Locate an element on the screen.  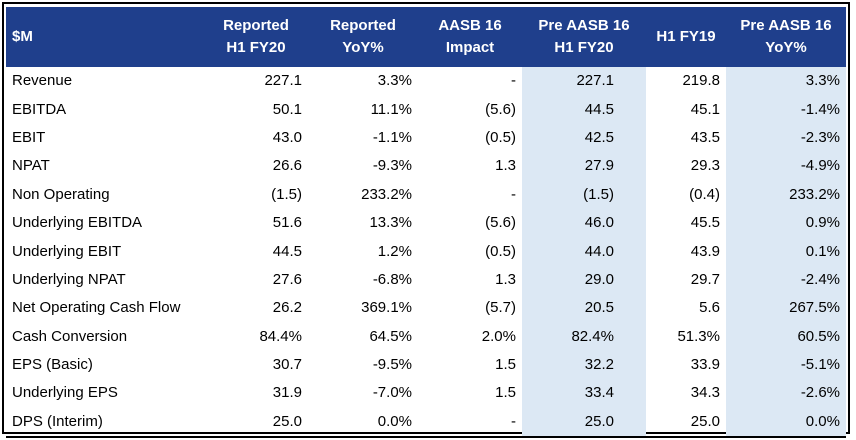
cell-reported-h1fy20: 44.5 is located at coordinates (287, 251).